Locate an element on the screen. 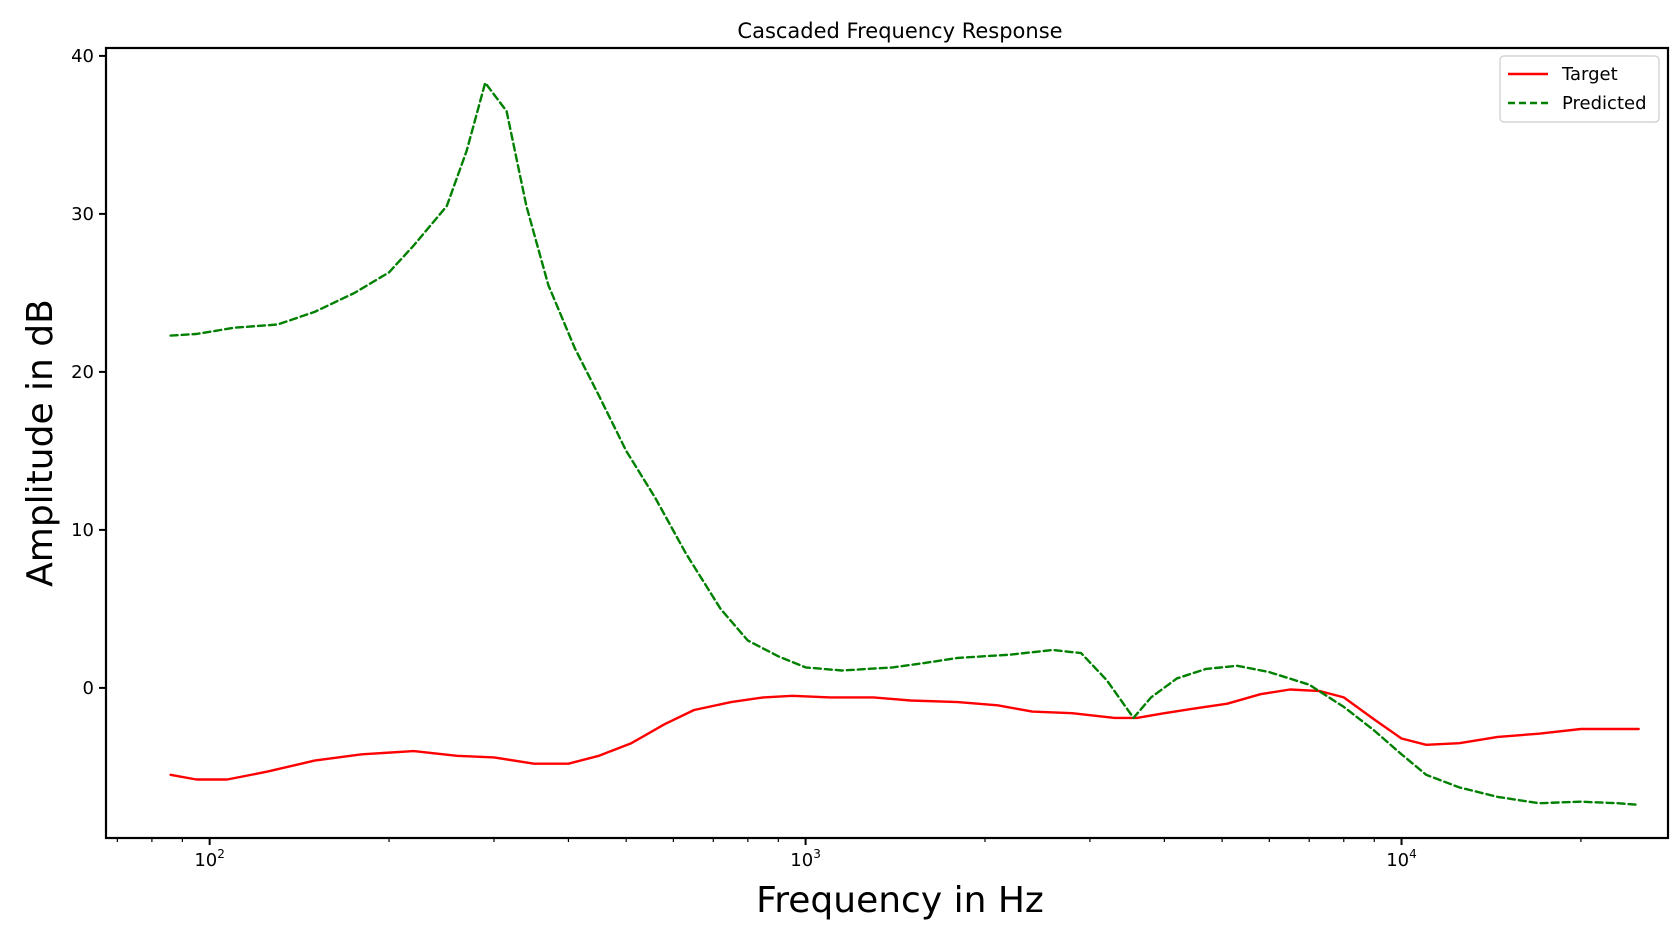 The height and width of the screenshot is (941, 1680). x-axis-label: Frequency in Hz is located at coordinates (900, 900).